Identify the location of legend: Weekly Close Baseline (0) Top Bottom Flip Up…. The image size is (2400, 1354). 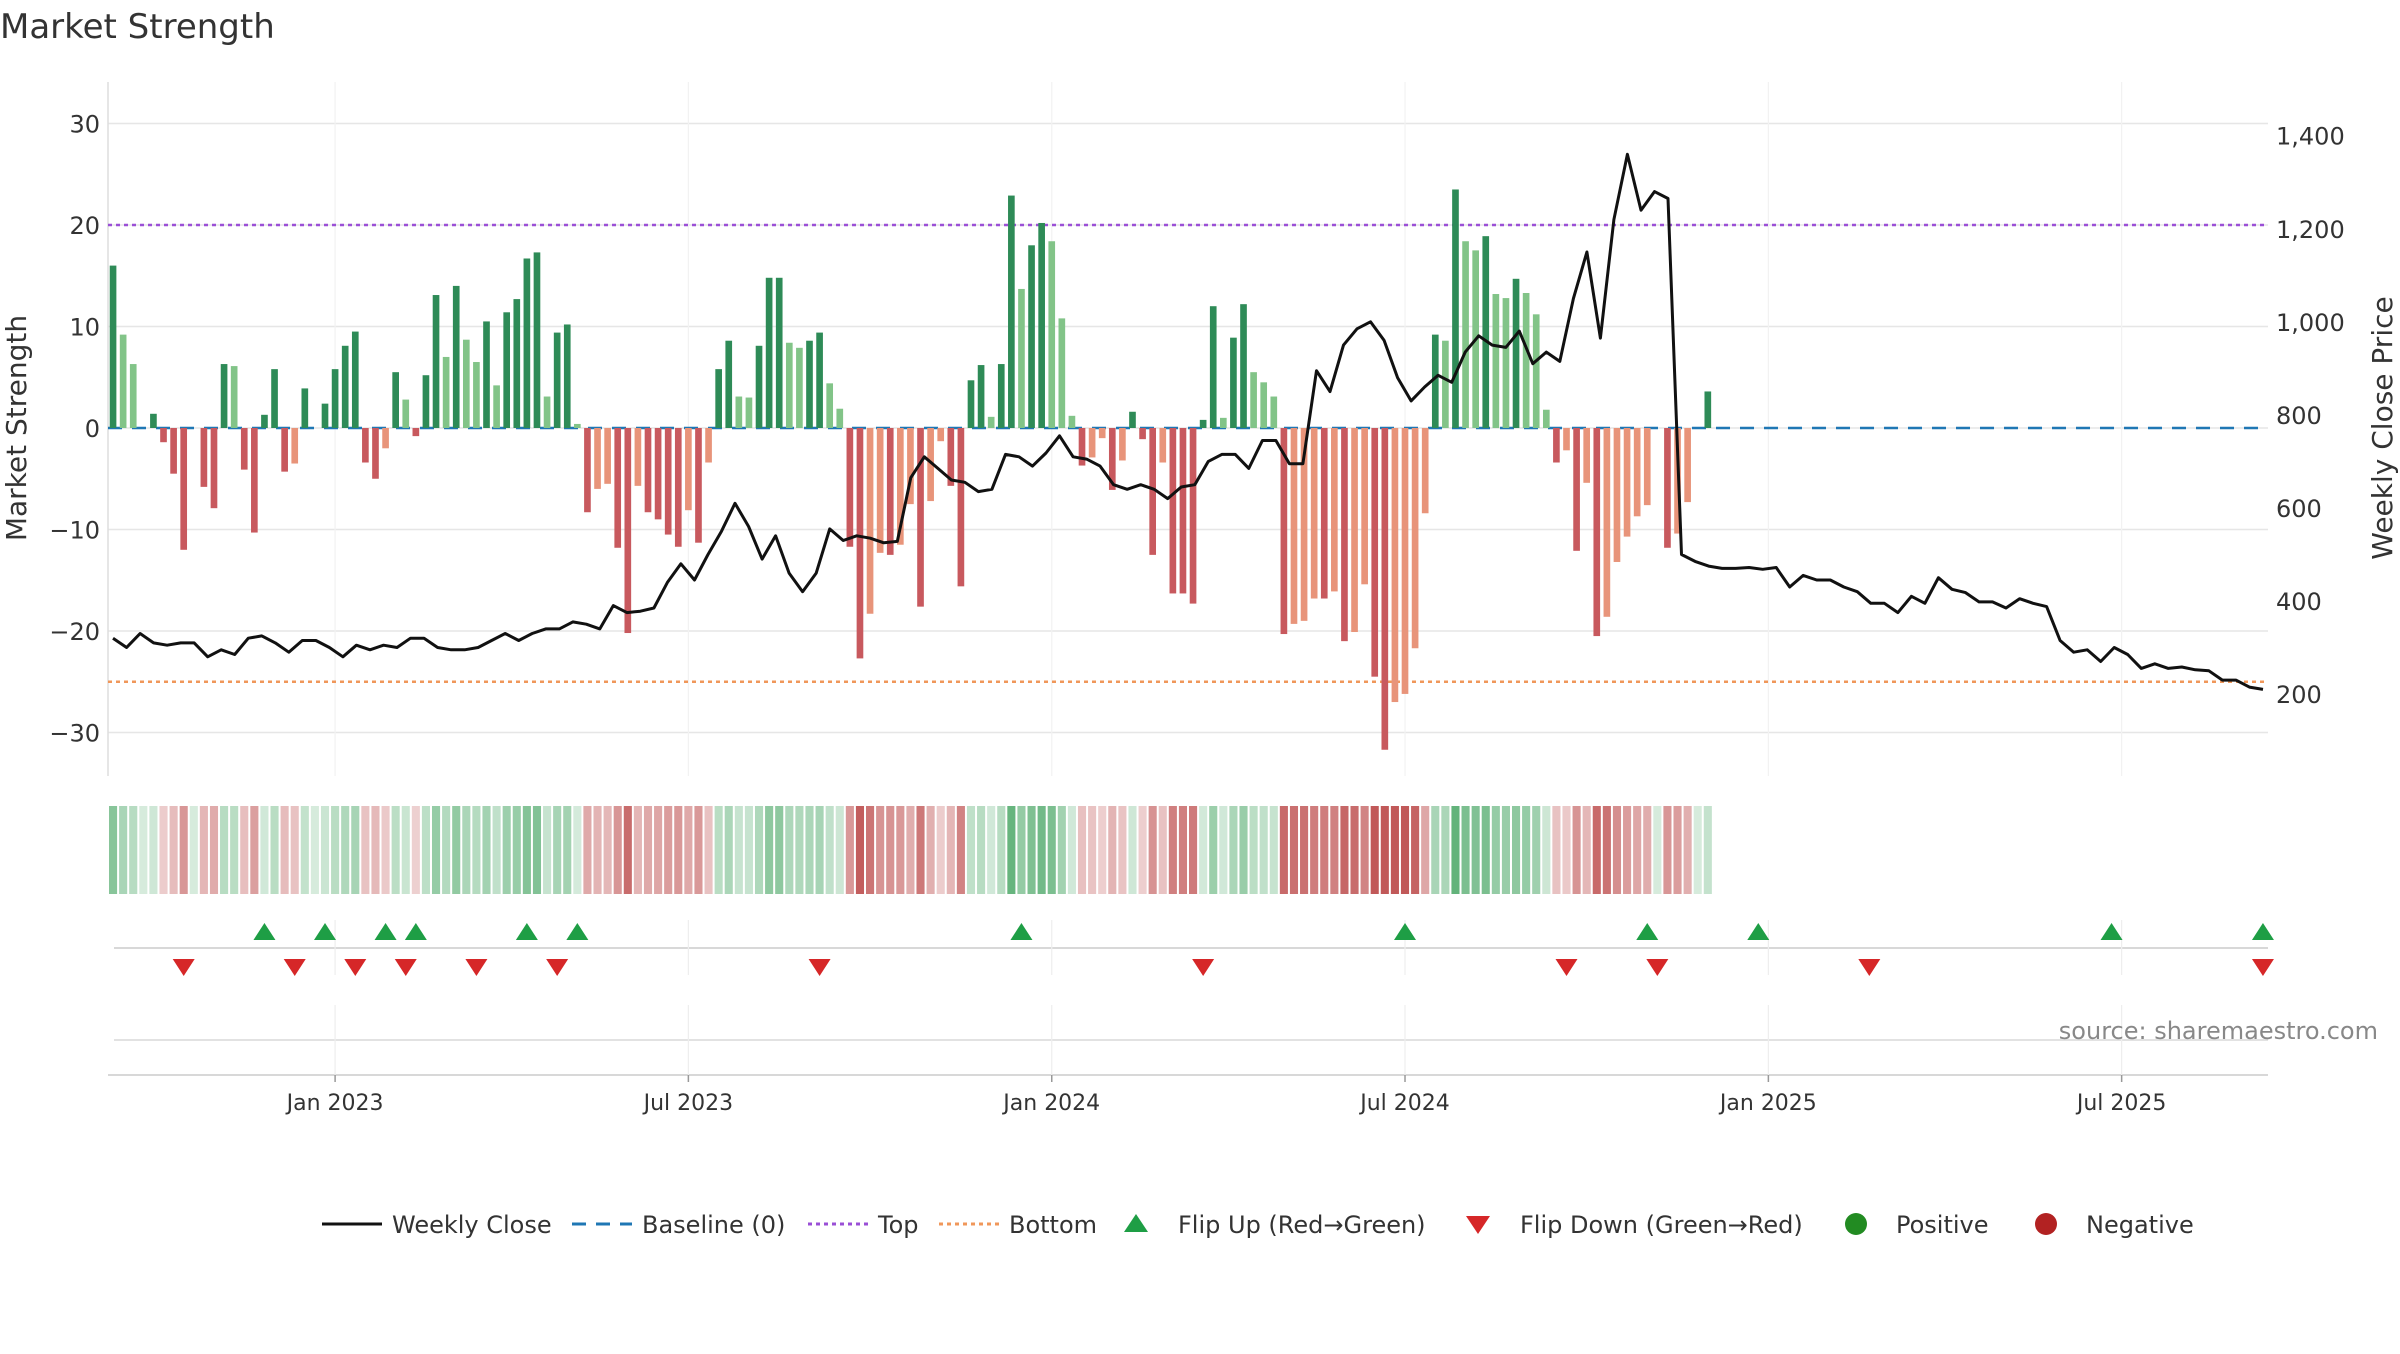
(1258, 1225).